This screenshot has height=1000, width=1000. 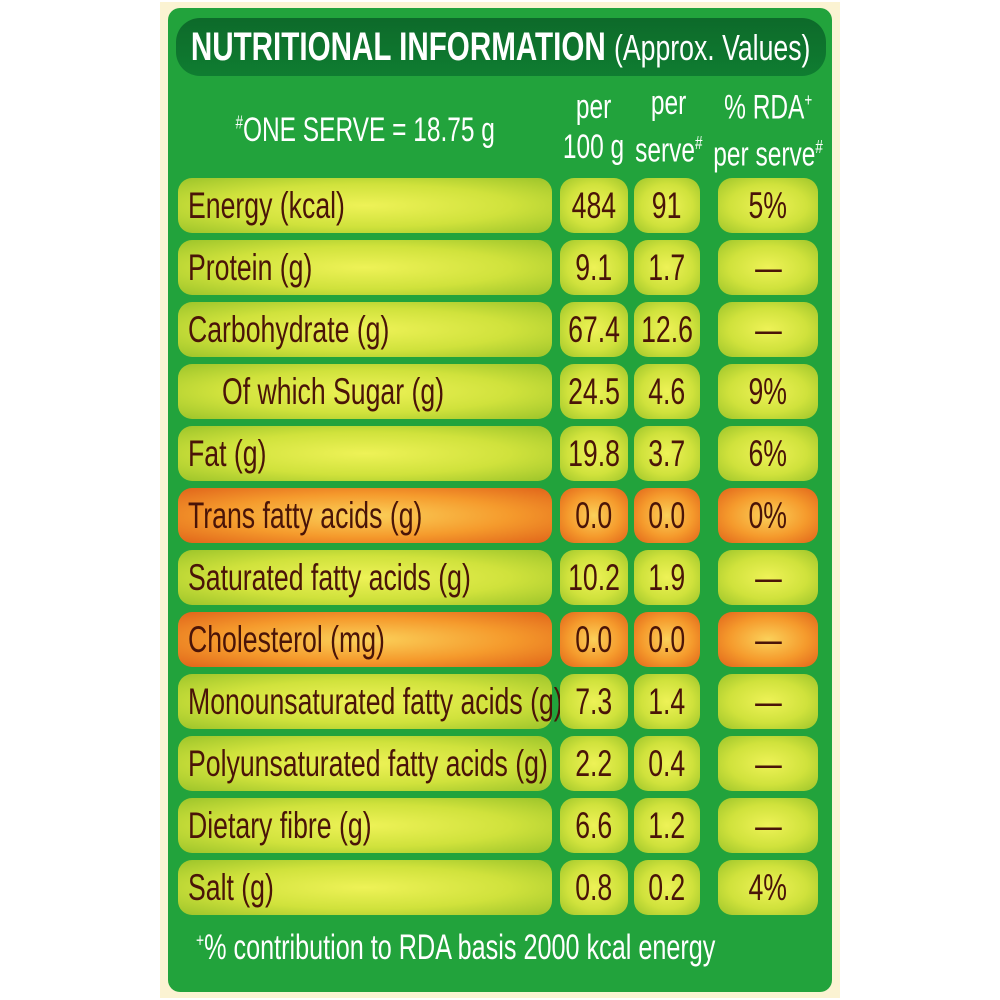 I want to click on row-label-pill: Polyunsaturated fatty acids (g), so click(x=365, y=763).